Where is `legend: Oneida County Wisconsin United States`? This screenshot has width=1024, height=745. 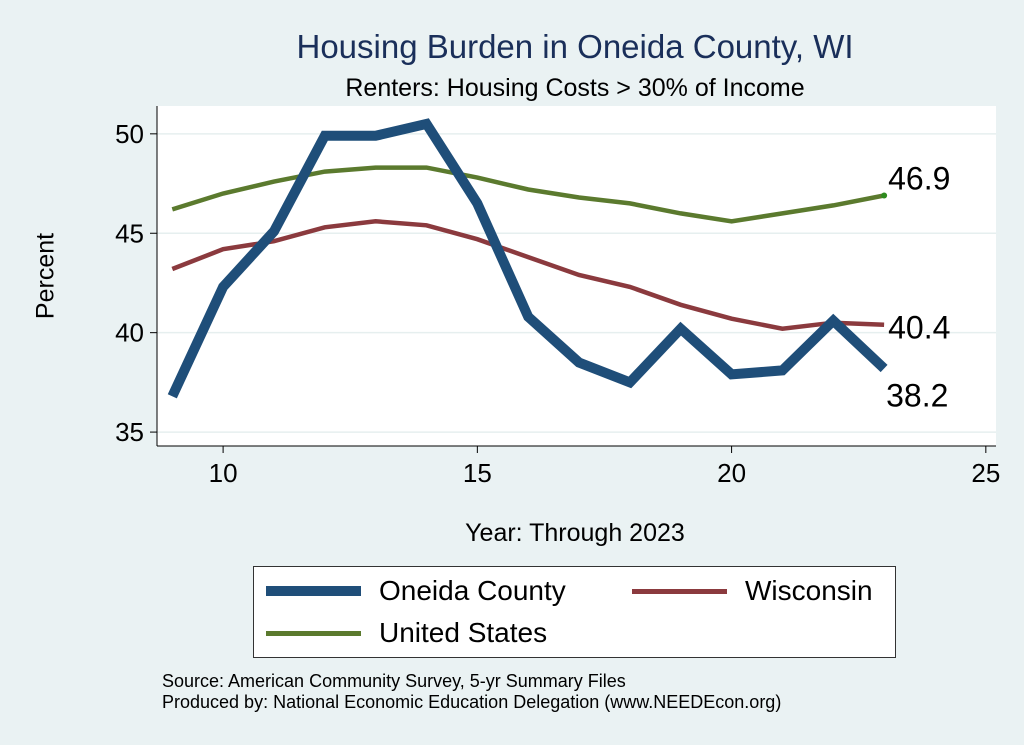 legend: Oneida County Wisconsin United States is located at coordinates (574, 612).